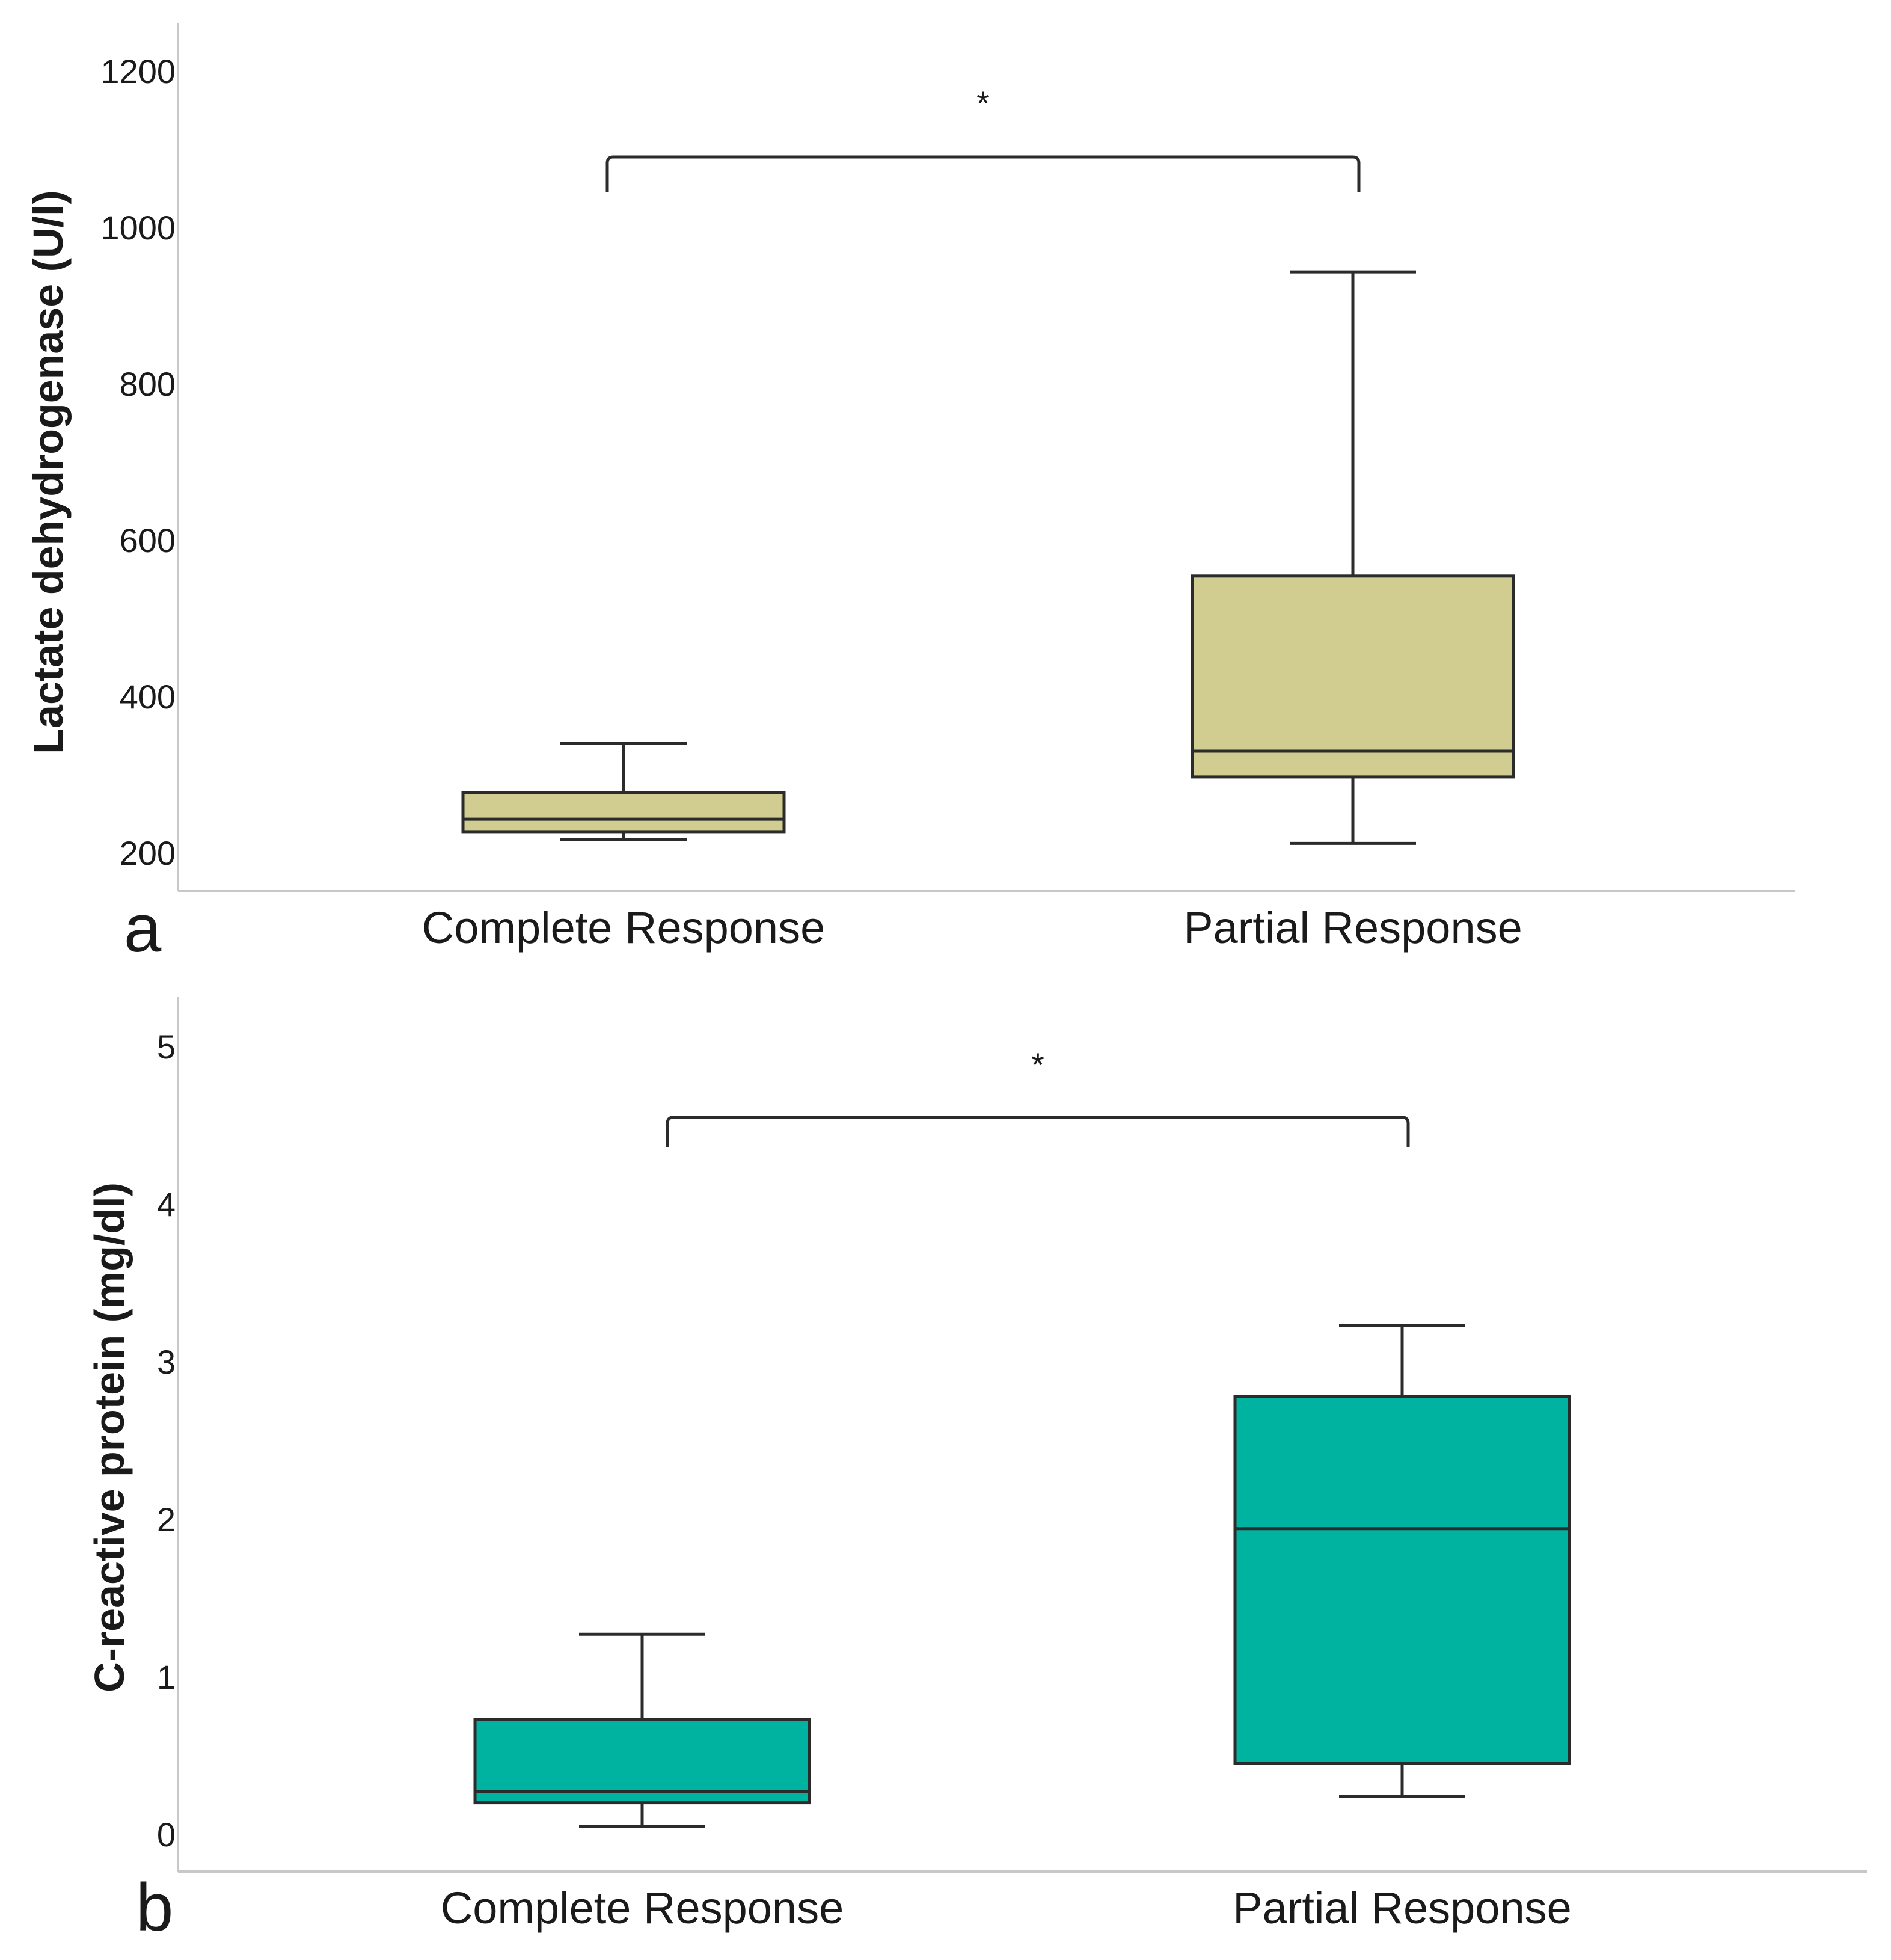  Describe the element at coordinates (166, 1362) in the screenshot. I see `panel-b-y-tick-3: 3` at that location.